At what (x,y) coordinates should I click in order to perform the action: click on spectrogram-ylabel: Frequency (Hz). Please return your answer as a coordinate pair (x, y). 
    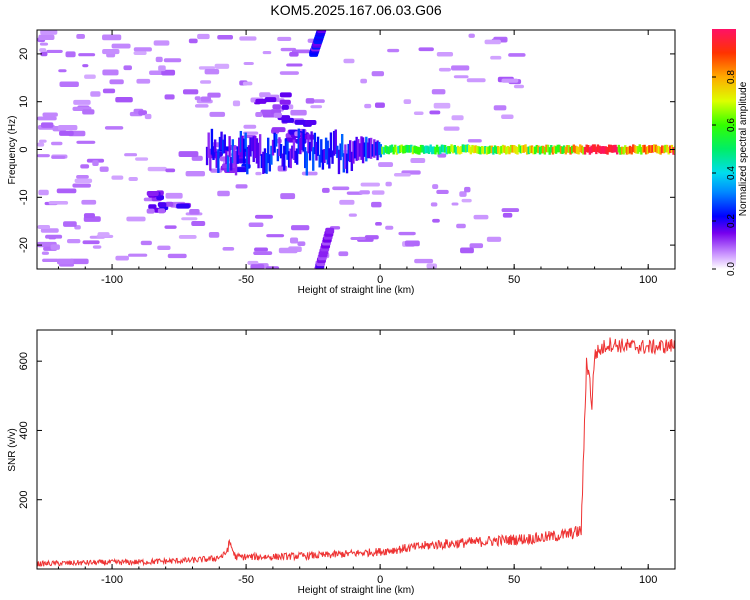
    Looking at the image, I should click on (12, 150).